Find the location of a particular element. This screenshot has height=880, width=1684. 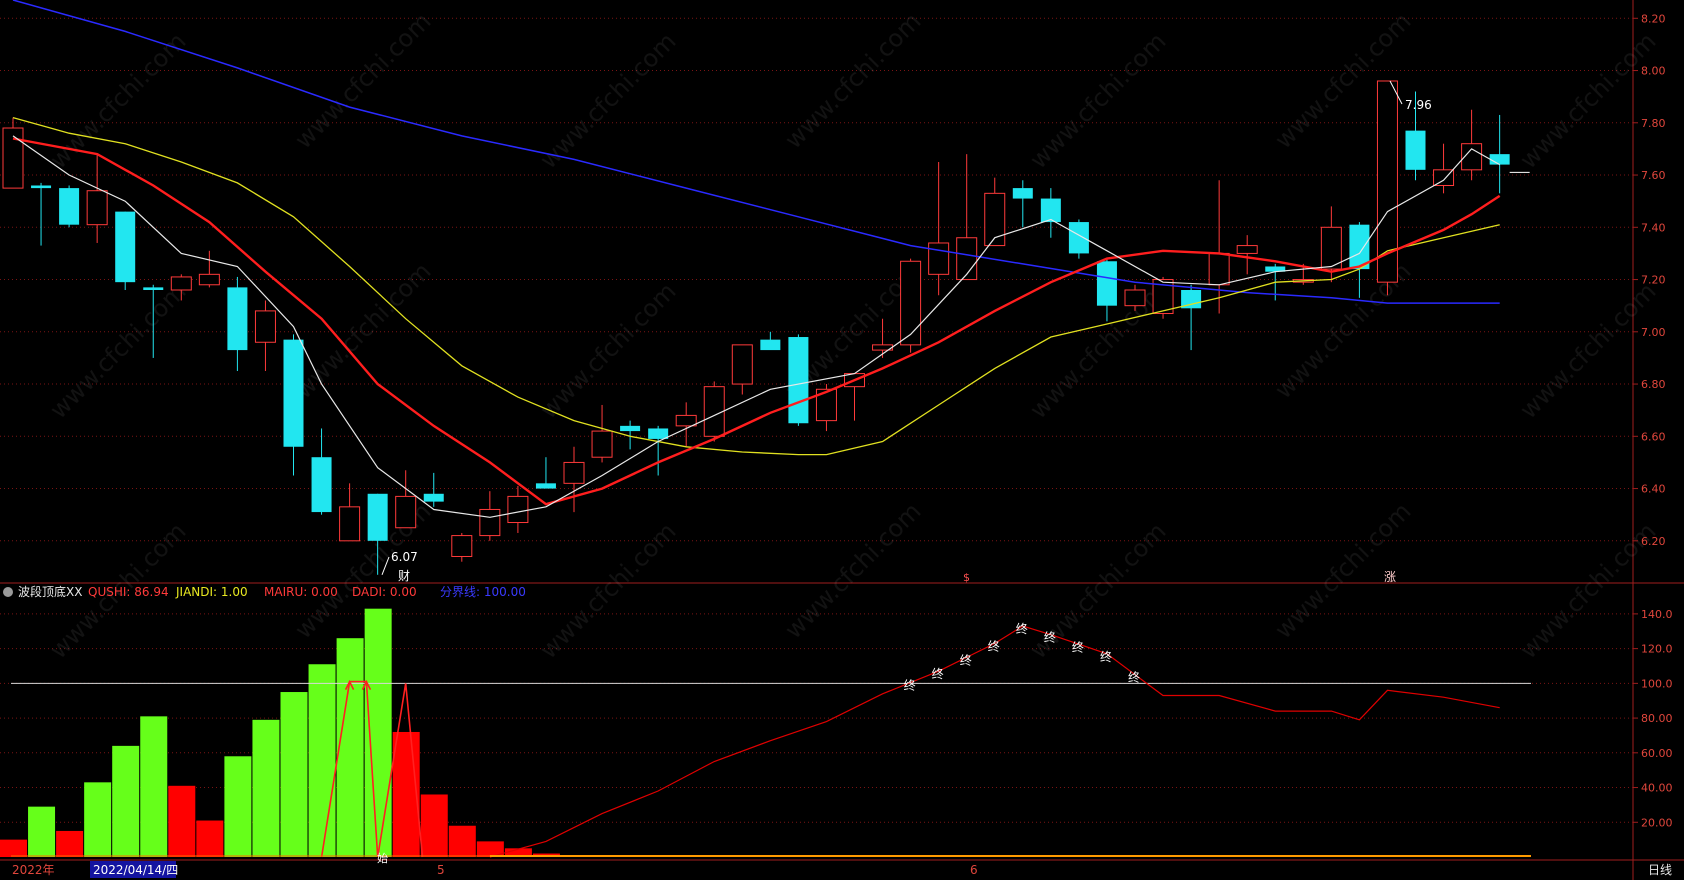

price-tick-label: 7.80 is located at coordinates (1653, 123).